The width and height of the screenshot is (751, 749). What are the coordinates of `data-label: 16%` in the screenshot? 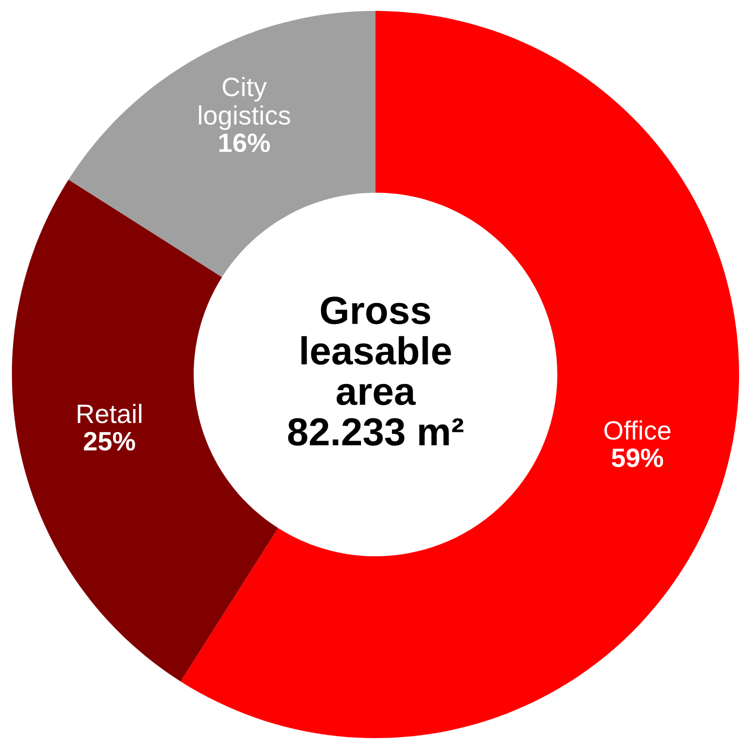 It's located at (244, 142).